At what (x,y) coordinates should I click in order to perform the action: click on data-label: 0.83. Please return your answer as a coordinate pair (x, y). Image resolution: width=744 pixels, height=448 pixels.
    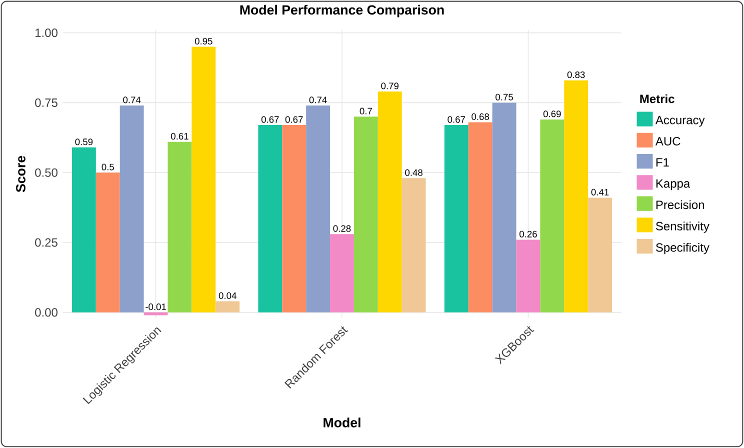
    Looking at the image, I should click on (576, 74).